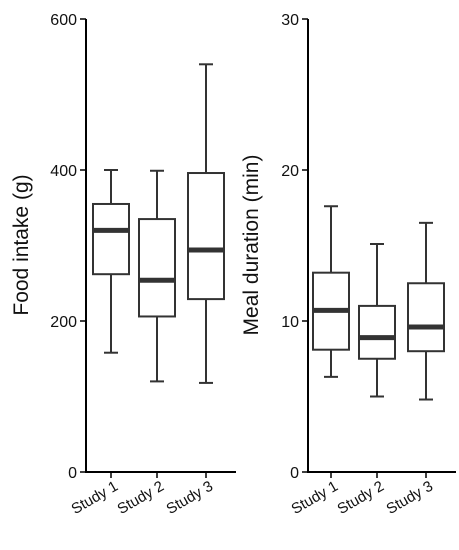  I want to click on y-tick-label: 400, so click(63, 171).